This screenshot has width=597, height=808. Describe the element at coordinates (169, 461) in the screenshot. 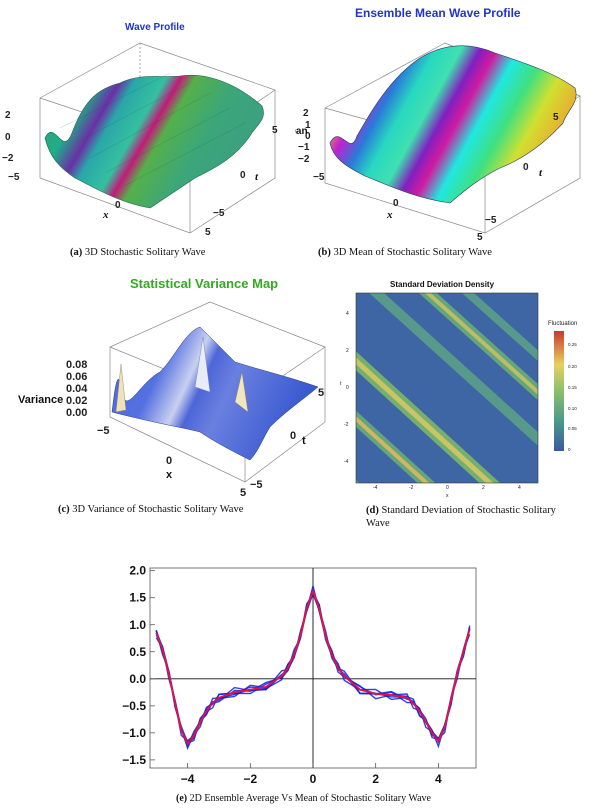

I see `panel-c-x-tick: 0` at that location.